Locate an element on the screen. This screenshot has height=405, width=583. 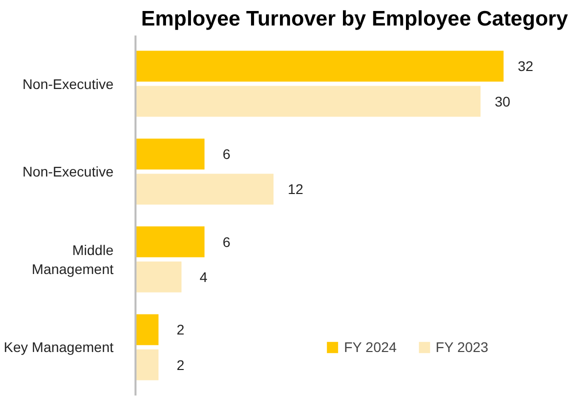
y-tick-label: Middle Management is located at coordinates (73, 259).